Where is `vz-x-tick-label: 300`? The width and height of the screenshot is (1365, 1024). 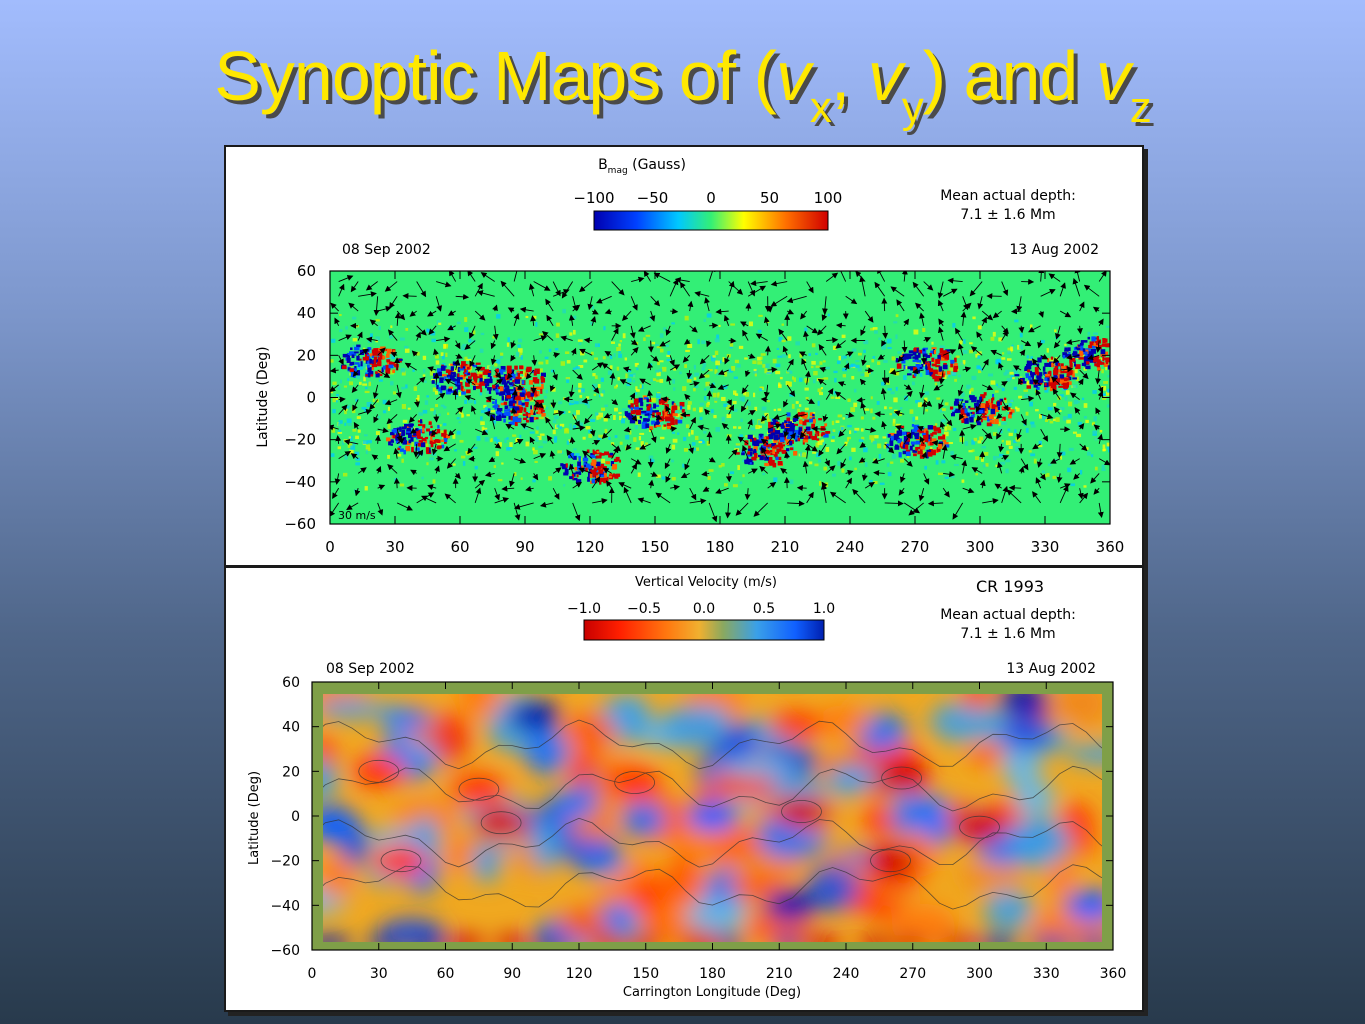
vz-x-tick-label: 300 is located at coordinates (979, 974).